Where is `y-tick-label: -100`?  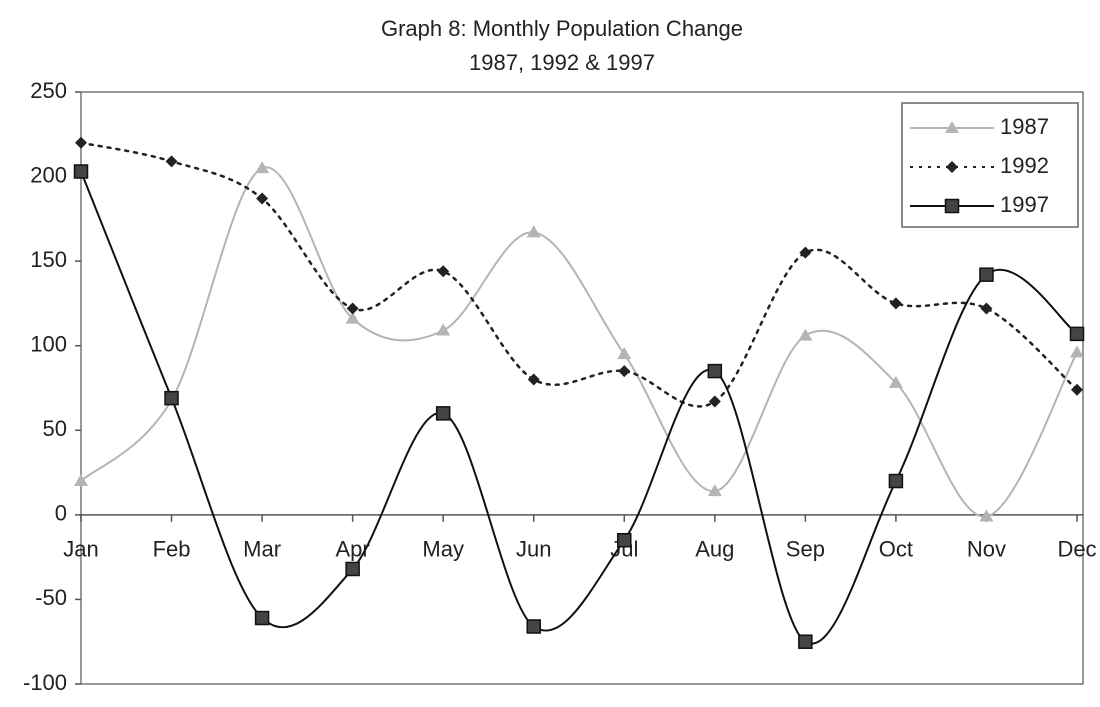
y-tick-label: -100 is located at coordinates (45, 682).